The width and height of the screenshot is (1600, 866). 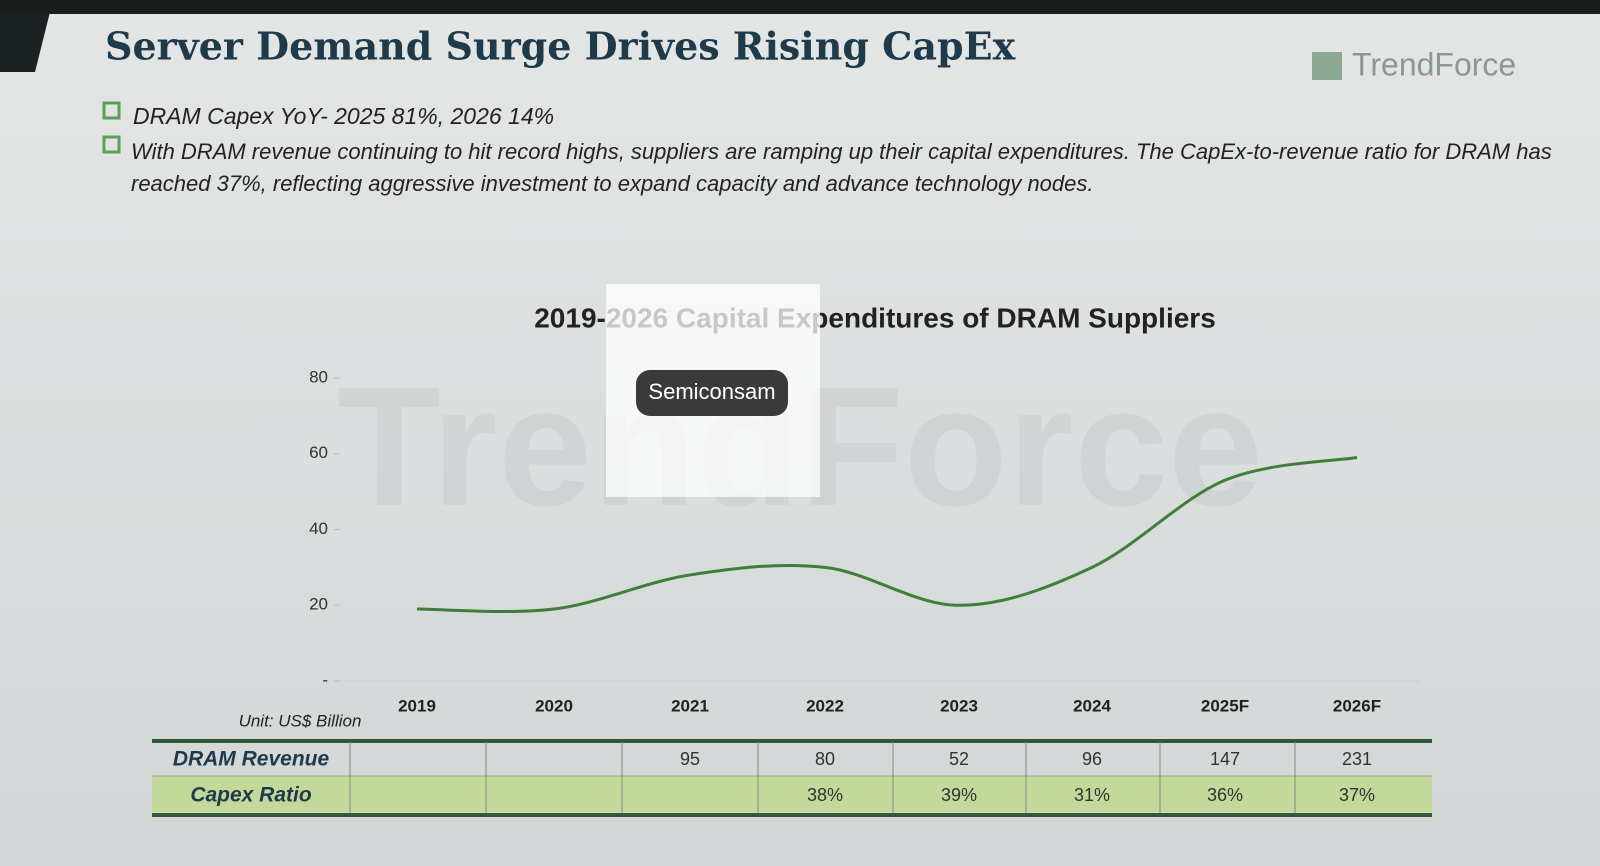 I want to click on row-label: Capex Ratio, so click(x=251, y=795).